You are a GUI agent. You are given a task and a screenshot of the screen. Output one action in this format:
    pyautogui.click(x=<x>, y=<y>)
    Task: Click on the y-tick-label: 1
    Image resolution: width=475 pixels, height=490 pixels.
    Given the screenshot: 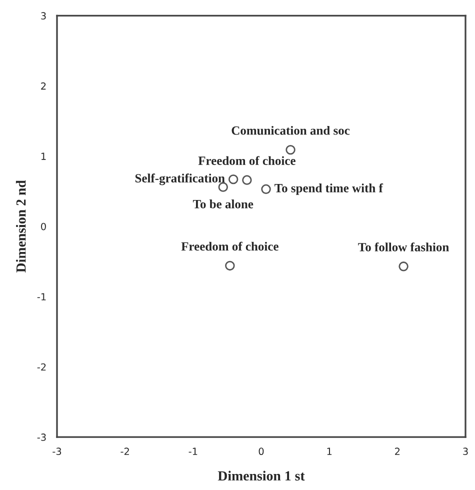 What is the action you would take?
    pyautogui.click(x=43, y=156)
    